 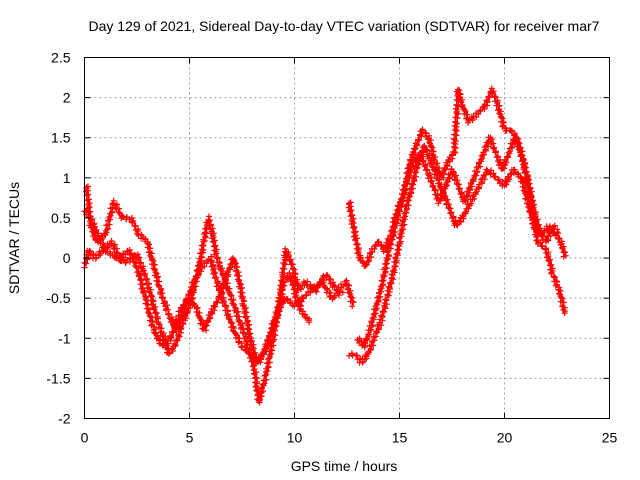 What do you see at coordinates (61, 218) in the screenshot?
I see `y-tick-label: 0.5` at bounding box center [61, 218].